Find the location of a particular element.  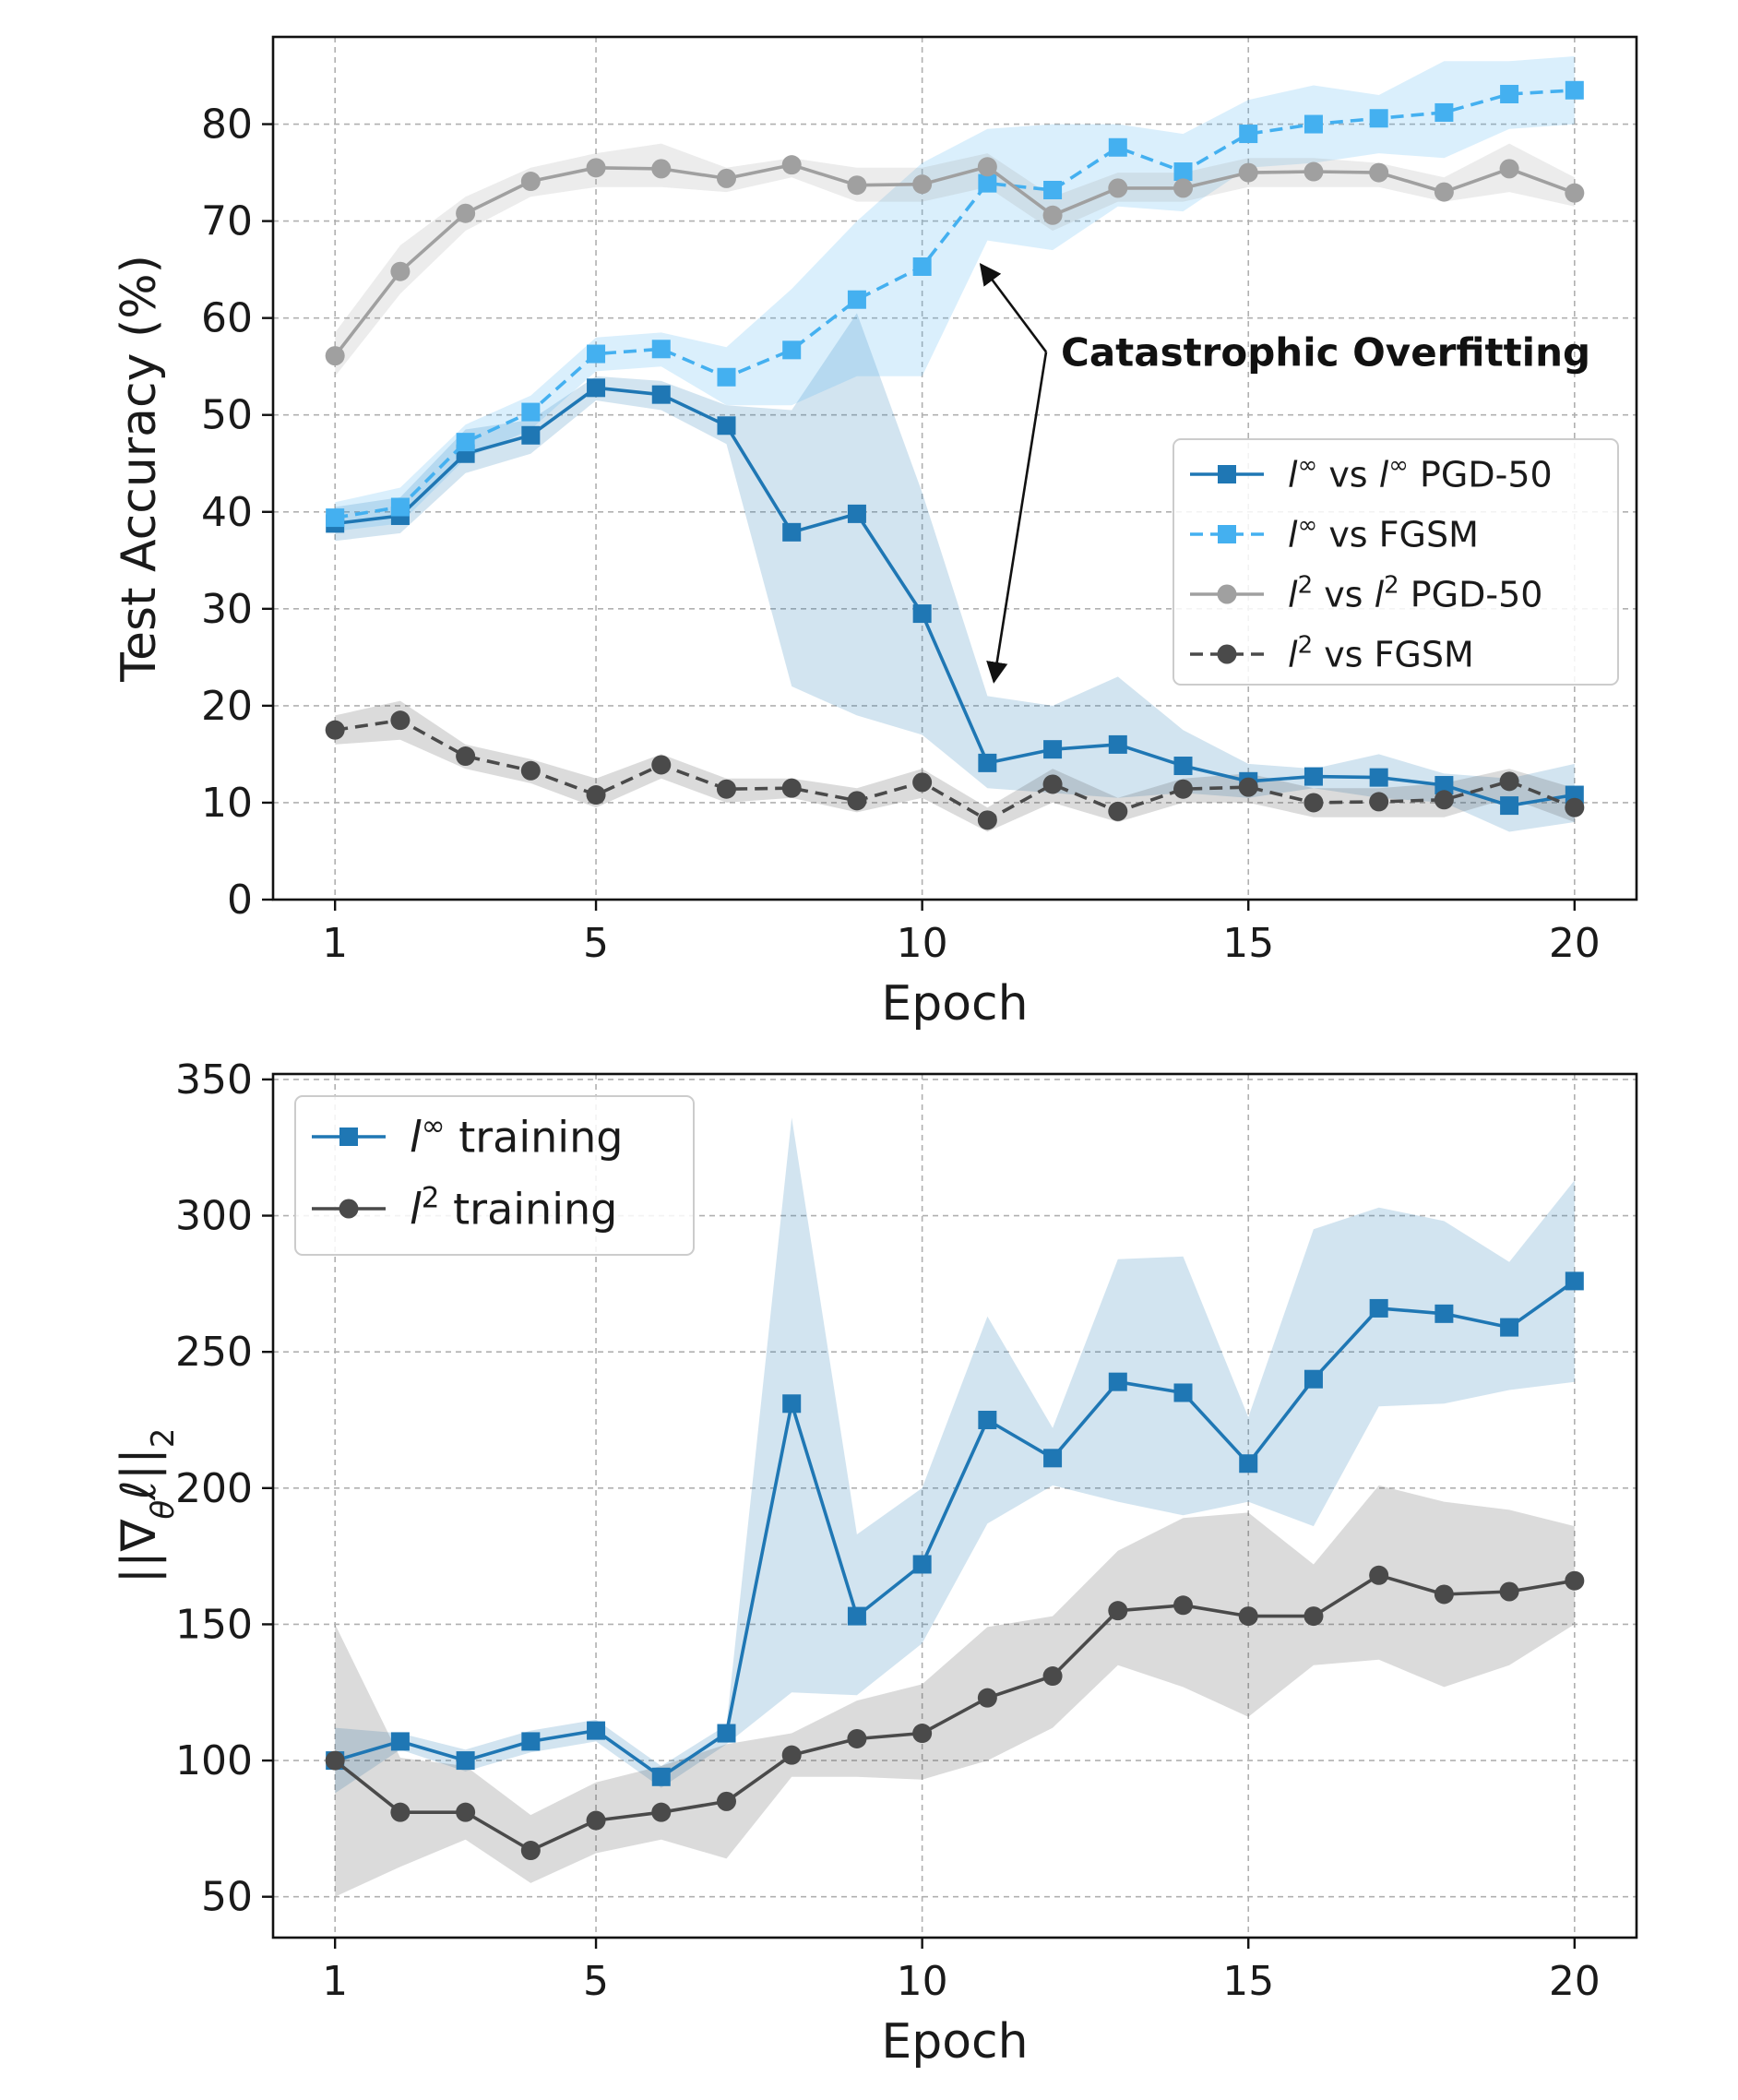

series-l2-training is located at coordinates (955, 1713).